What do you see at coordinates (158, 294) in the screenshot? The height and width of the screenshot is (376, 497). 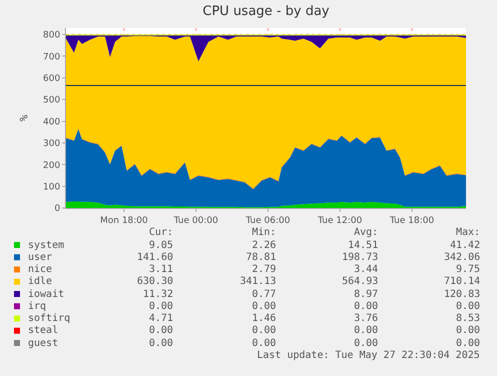 I see `text: 11.32` at bounding box center [158, 294].